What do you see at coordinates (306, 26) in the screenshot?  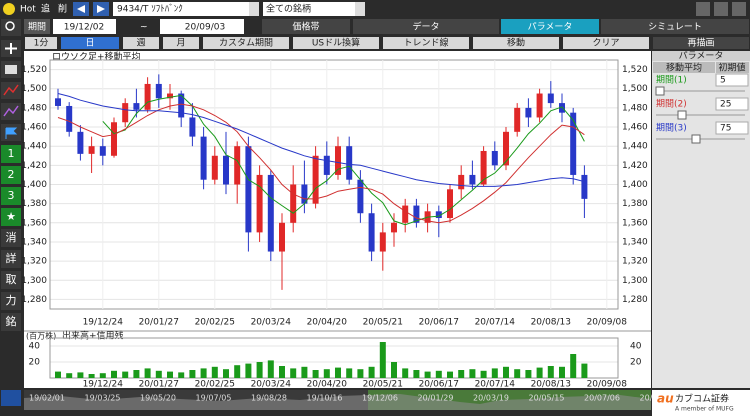 I see `price-band-button` at bounding box center [306, 26].